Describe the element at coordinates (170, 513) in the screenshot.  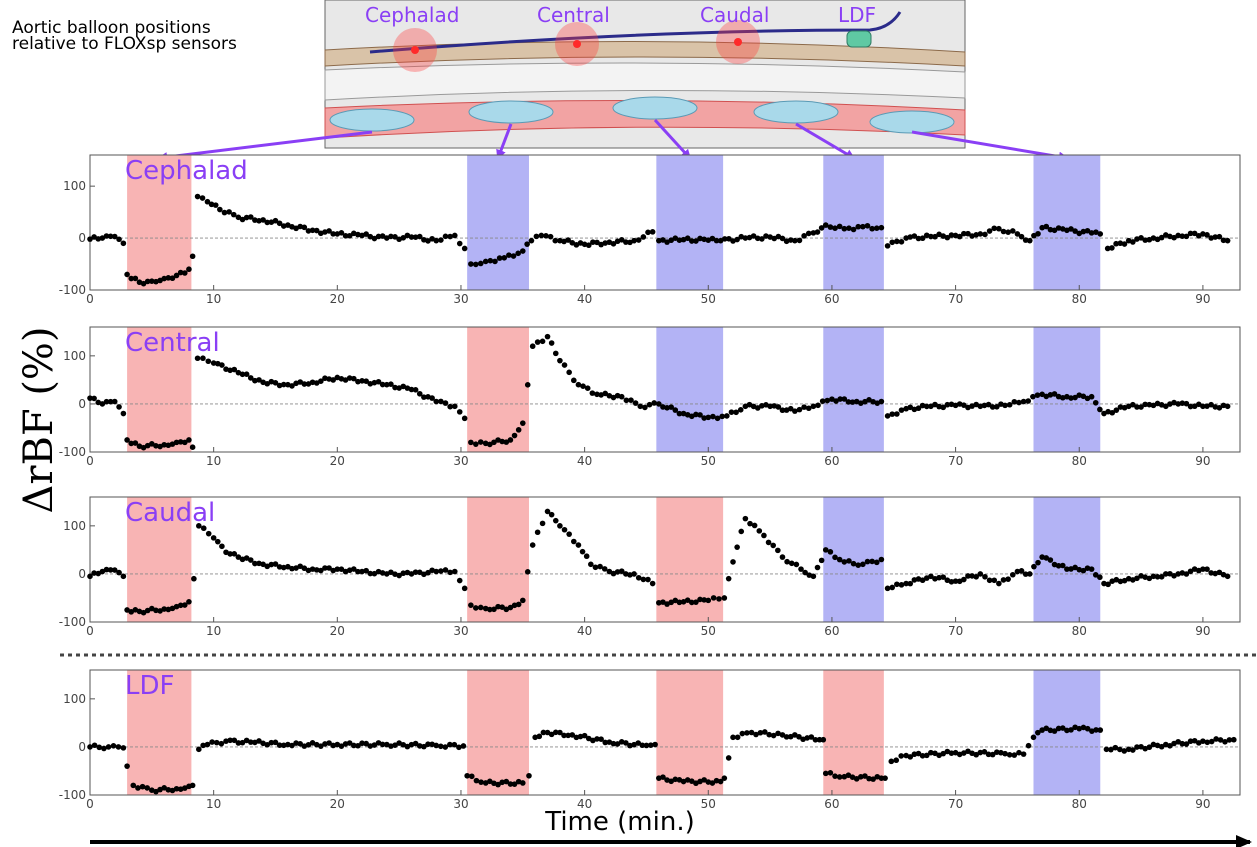
I see `panel-title: Caudal` at that location.